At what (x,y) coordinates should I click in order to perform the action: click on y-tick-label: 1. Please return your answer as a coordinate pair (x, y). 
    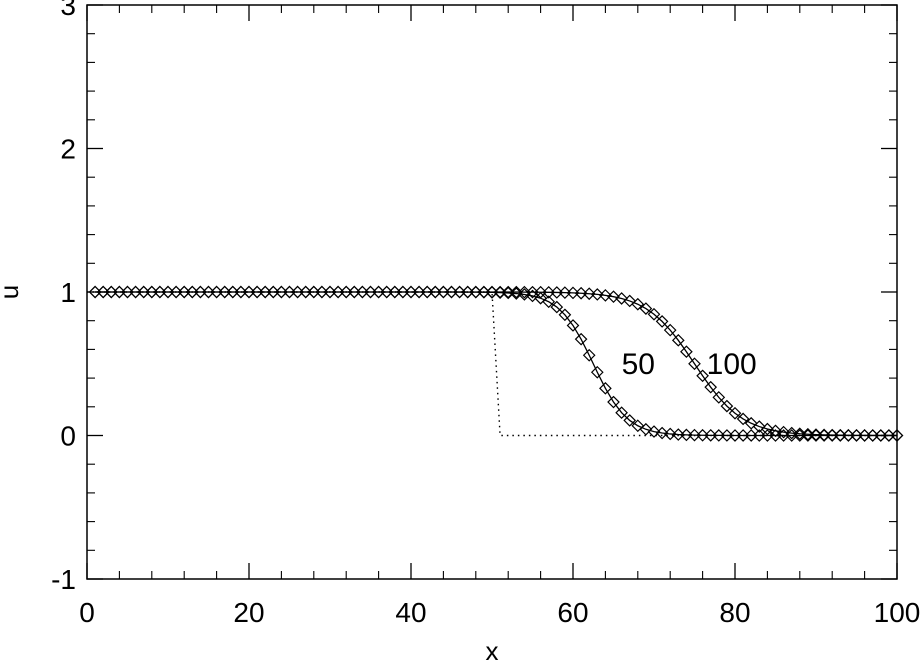
    Looking at the image, I should click on (68, 292).